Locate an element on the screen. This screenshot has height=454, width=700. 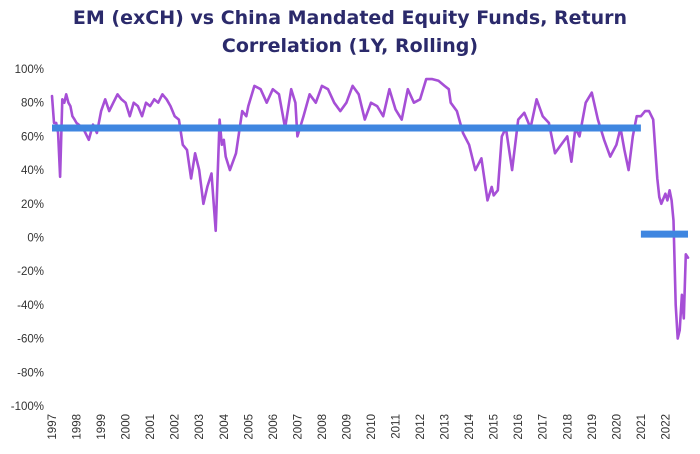
chart-title-line-2: Correlation (1Y, Rolling) is located at coordinates (350, 46).